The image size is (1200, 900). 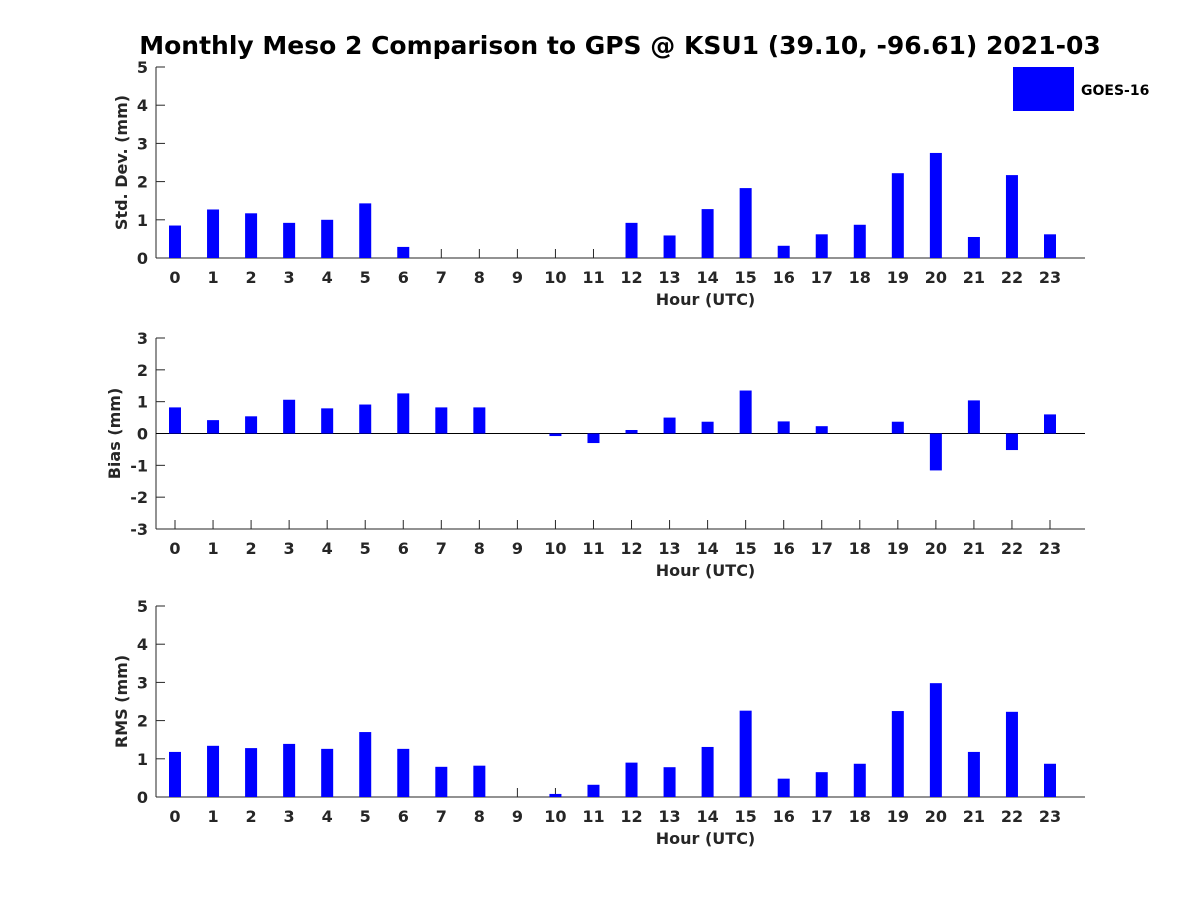 What do you see at coordinates (479, 277) in the screenshot?
I see `x-tick-label: 8` at bounding box center [479, 277].